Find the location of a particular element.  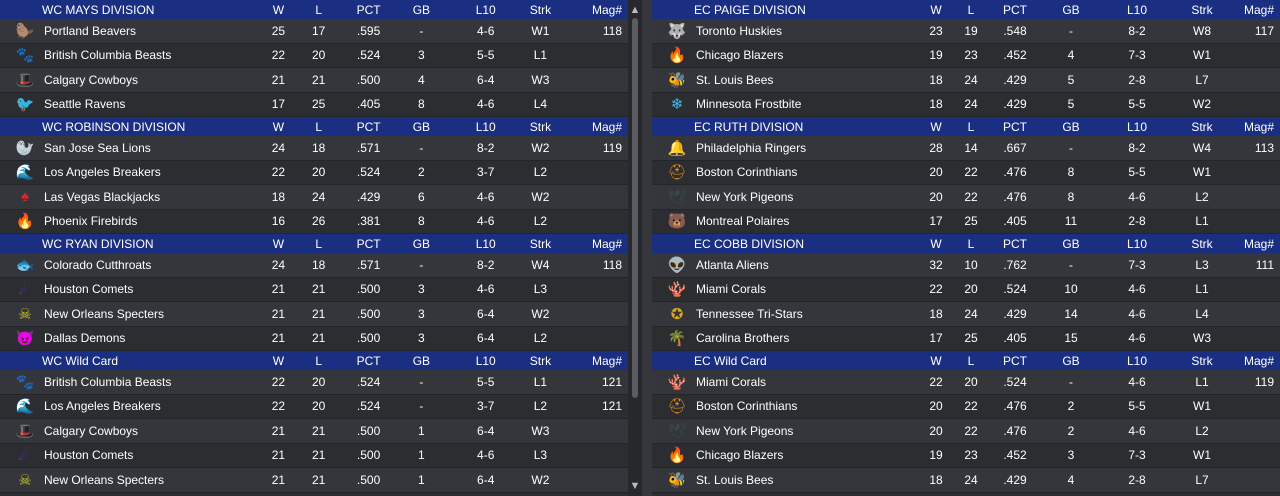

team-name: Boston Corinthians is located at coordinates (747, 172).